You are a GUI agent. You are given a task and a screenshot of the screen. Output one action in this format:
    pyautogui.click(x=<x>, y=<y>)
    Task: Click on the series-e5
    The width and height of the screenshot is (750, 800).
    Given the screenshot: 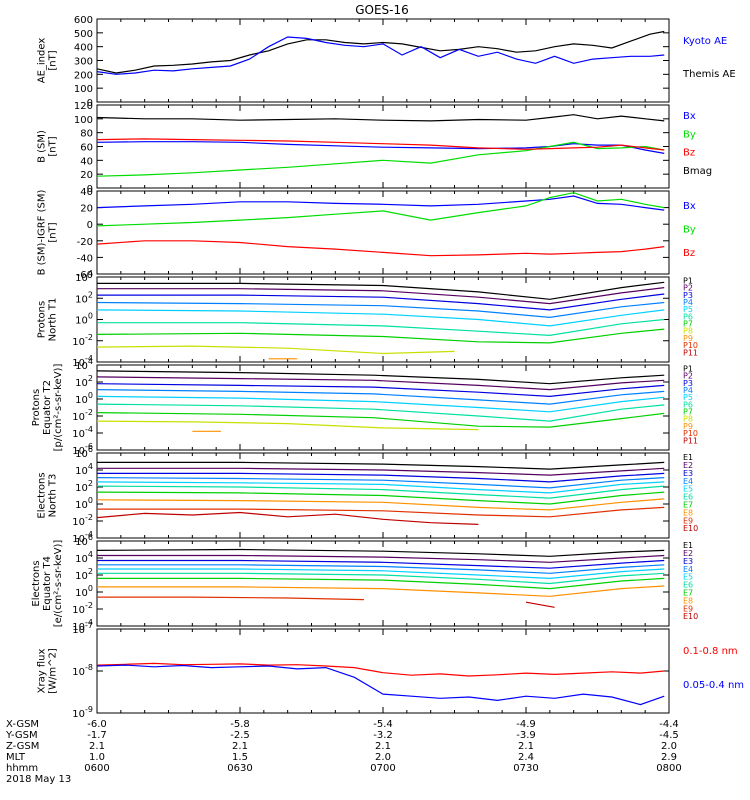 What is the action you would take?
    pyautogui.click(x=380, y=487)
    